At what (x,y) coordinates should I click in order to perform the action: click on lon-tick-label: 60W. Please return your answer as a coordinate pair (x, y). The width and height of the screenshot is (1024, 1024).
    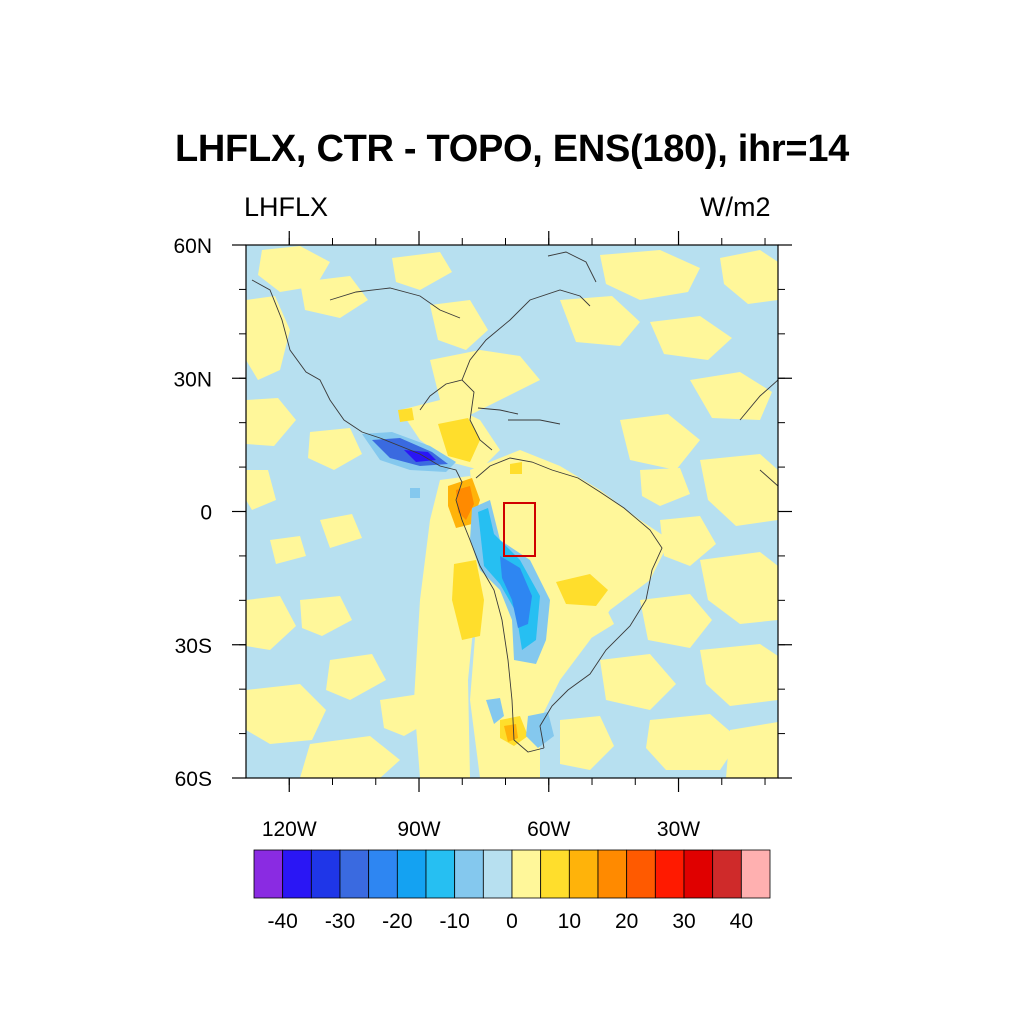
    Looking at the image, I should click on (548, 829).